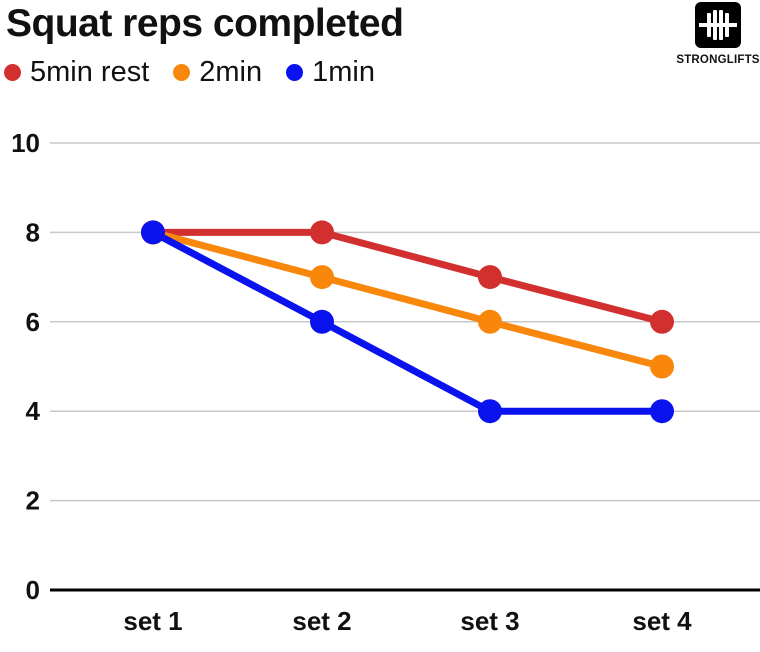  Describe the element at coordinates (90, 72) in the screenshot. I see `legend-label-5min-rest: 5min rest` at that location.